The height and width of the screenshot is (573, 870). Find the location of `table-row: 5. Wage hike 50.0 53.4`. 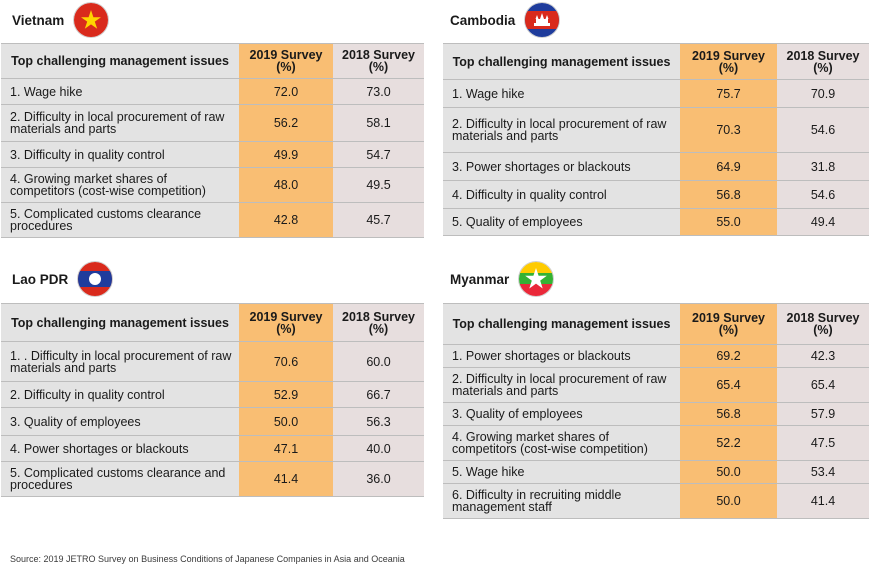

table-row: 5. Wage hike 50.0 53.4 is located at coordinates (656, 472).